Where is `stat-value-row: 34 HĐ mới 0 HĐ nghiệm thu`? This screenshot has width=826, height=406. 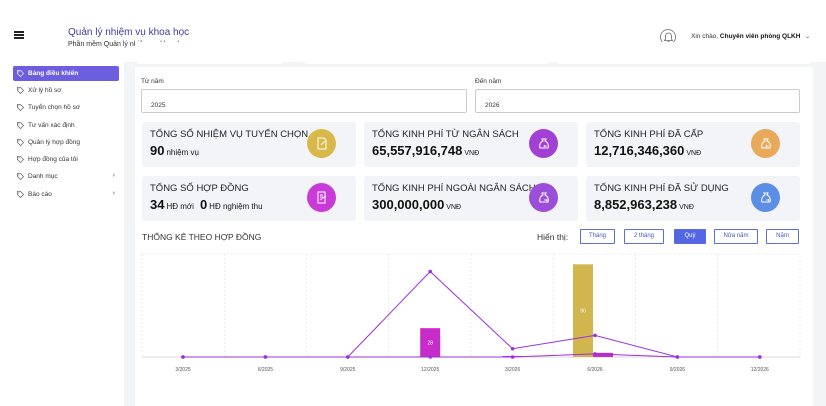
stat-value-row: 34 HĐ mới 0 HĐ nghiệm thu is located at coordinates (209, 204).